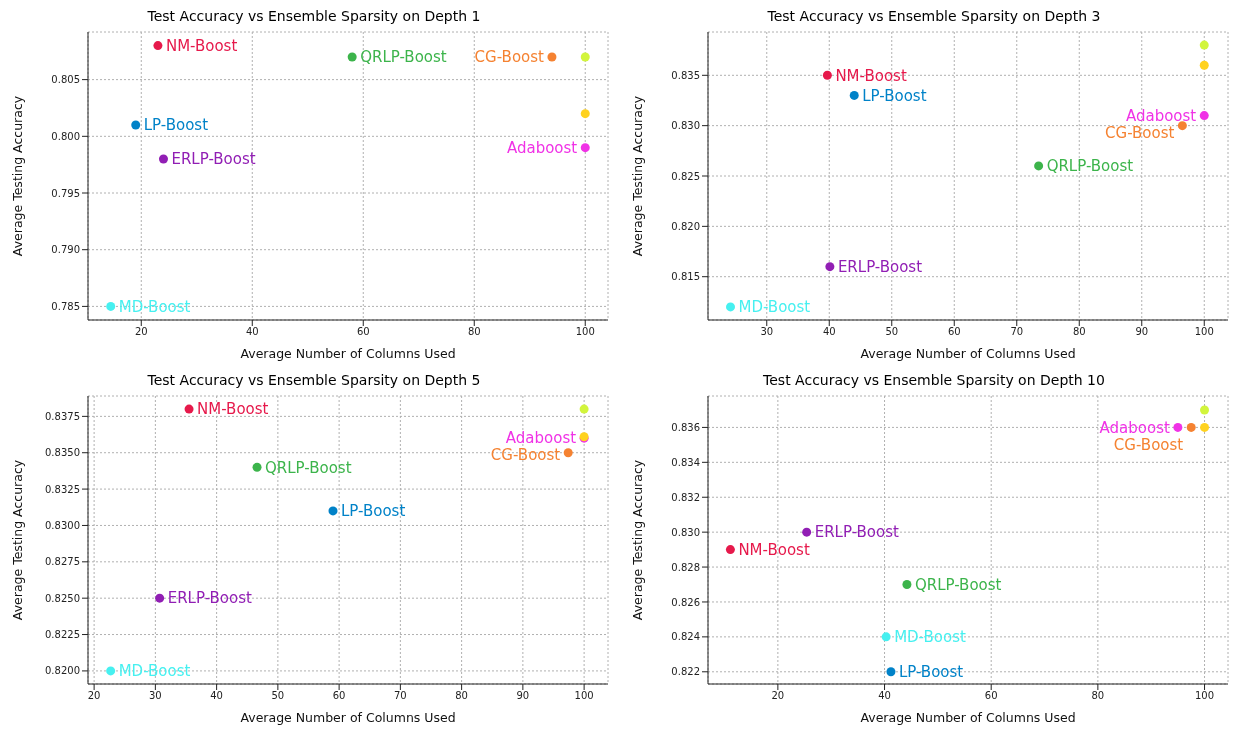 The width and height of the screenshot is (1250, 744). Describe the element at coordinates (685, 602) in the screenshot. I see `y-tick-label: 0.826` at that location.